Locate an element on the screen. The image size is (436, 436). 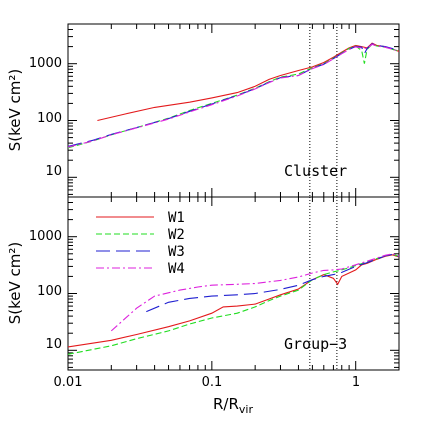
bottom-series-w4 is located at coordinates (254, 292).